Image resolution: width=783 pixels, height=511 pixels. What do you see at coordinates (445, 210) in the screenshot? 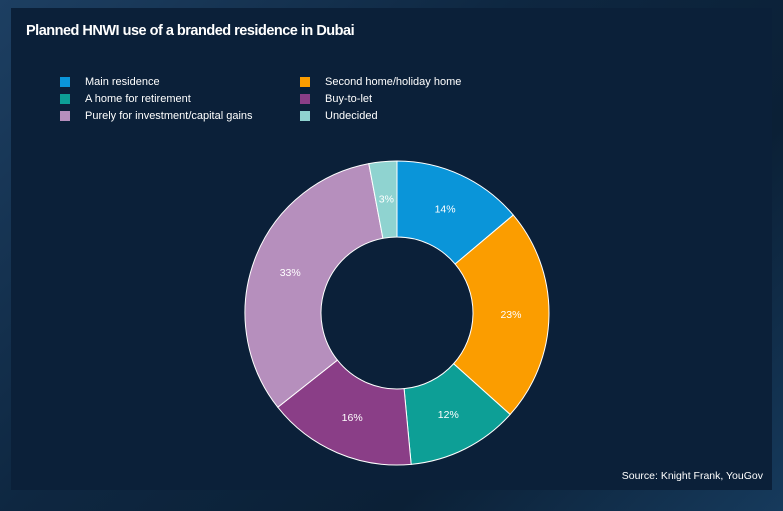
I see `slice-value-label: 14%` at bounding box center [445, 210].